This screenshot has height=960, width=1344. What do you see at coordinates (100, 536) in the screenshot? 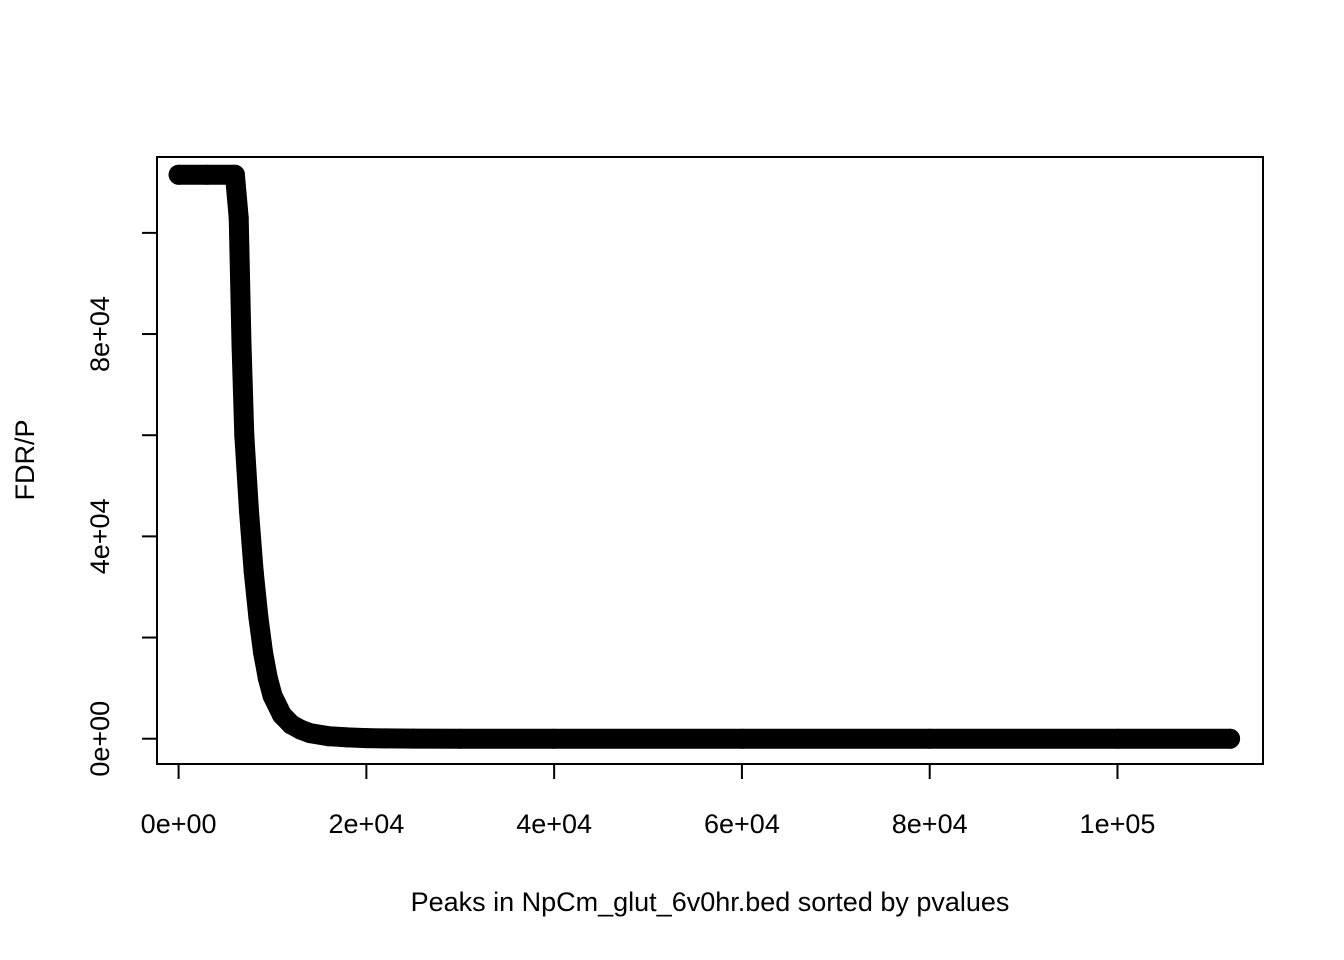
I see `y-tick-label: 4e+04` at bounding box center [100, 536].